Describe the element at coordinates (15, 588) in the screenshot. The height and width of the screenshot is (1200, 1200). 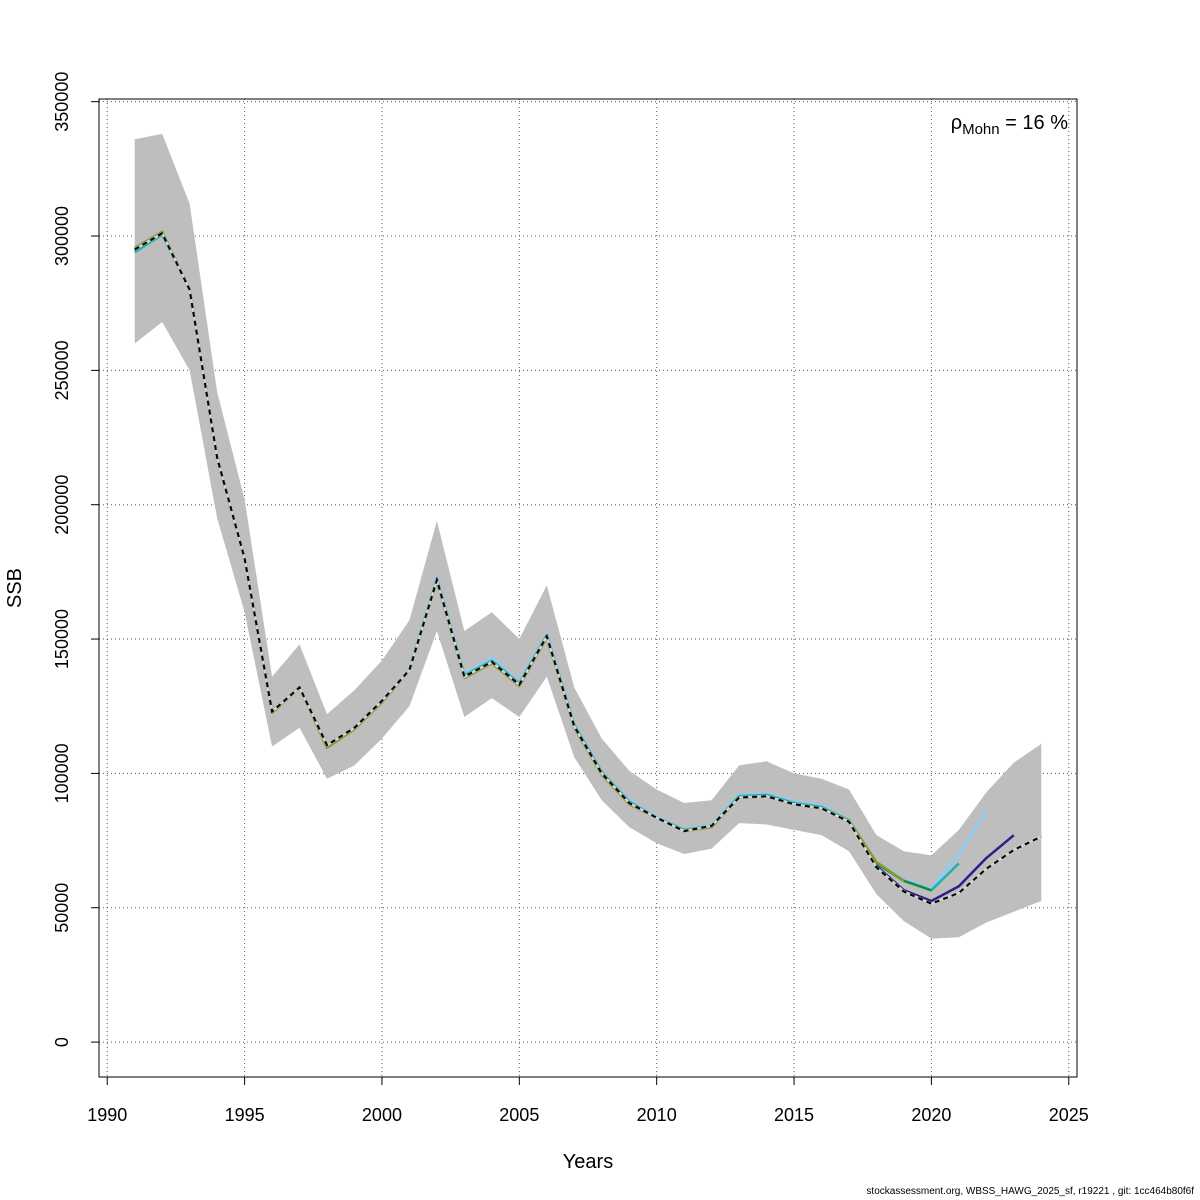
I see `y-axis-title: SSB` at that location.